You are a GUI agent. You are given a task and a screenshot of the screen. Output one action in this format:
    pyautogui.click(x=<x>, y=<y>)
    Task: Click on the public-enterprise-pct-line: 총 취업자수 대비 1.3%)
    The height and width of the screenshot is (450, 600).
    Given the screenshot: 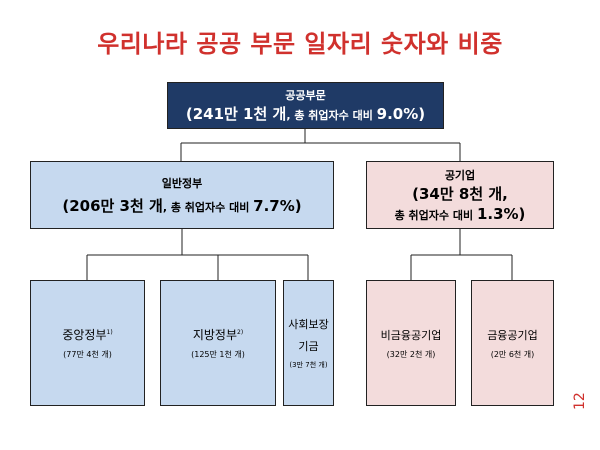 What is the action you would take?
    pyautogui.click(x=460, y=214)
    